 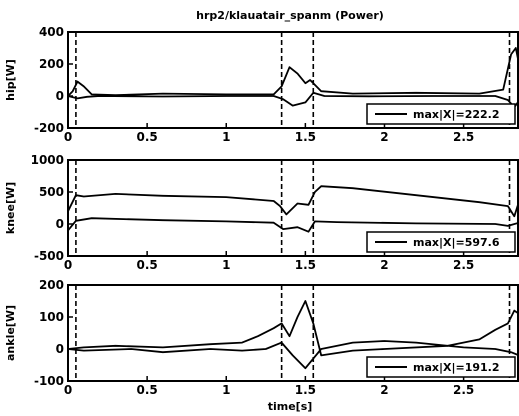 I want to click on legend-label: max|X|=597.6, so click(x=456, y=242).